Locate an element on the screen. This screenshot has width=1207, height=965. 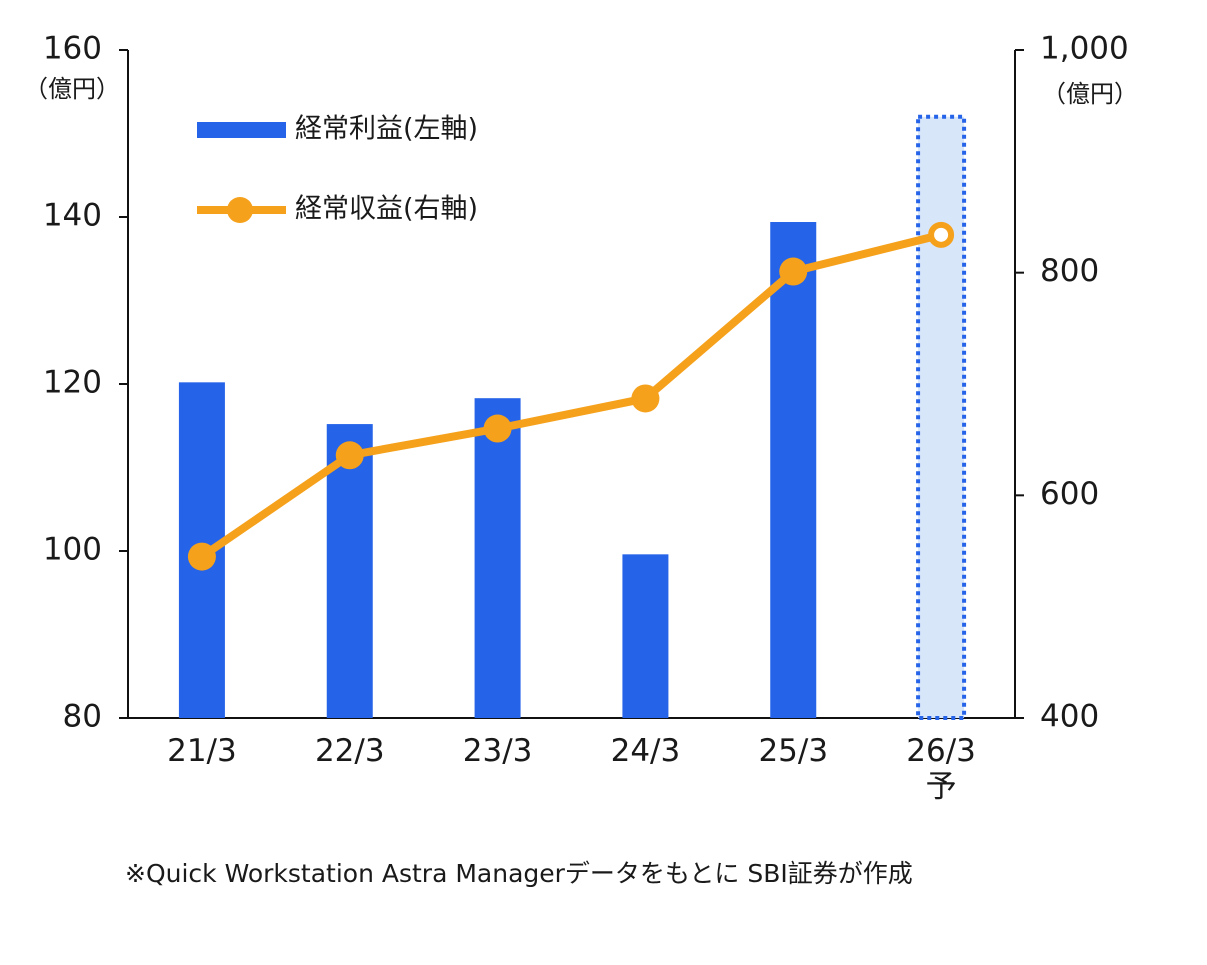
y-tick-label: 100 is located at coordinates (72, 550).